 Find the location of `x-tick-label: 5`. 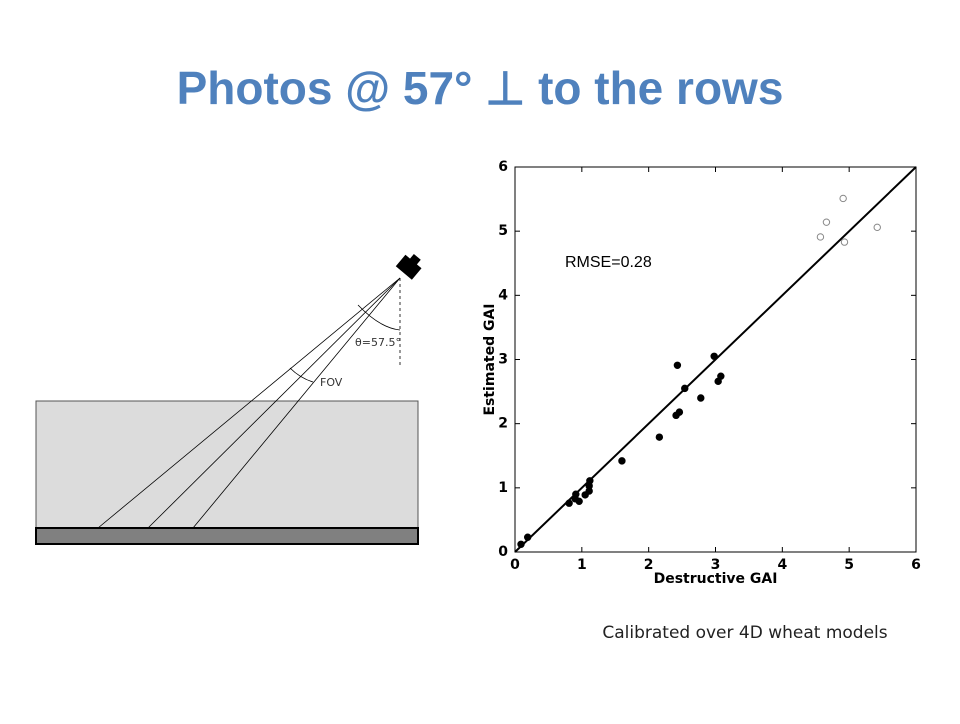

x-tick-label: 5 is located at coordinates (849, 565).